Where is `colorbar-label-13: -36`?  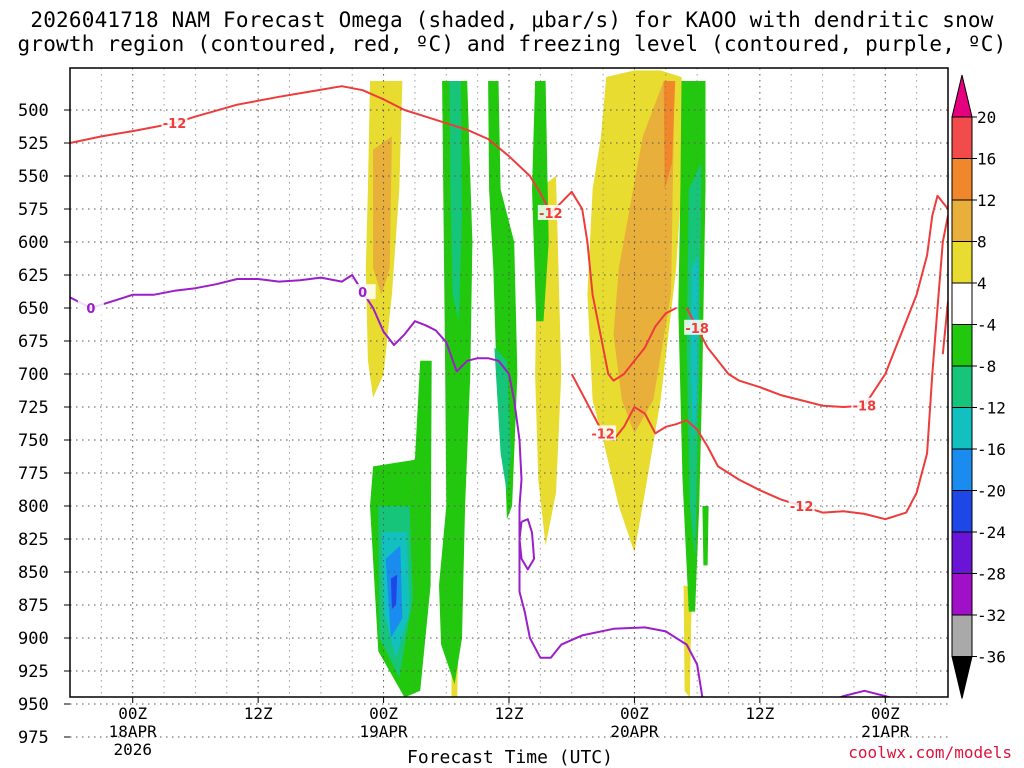 colorbar-label-13: -36 is located at coordinates (991, 657).